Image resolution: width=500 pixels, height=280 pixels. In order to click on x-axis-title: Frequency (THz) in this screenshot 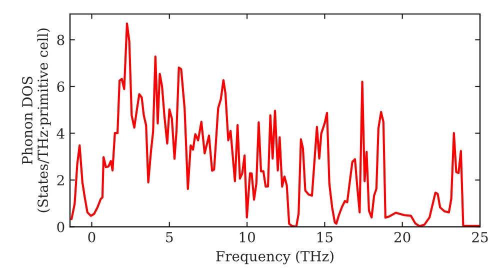, I will do `click(275, 257)`.